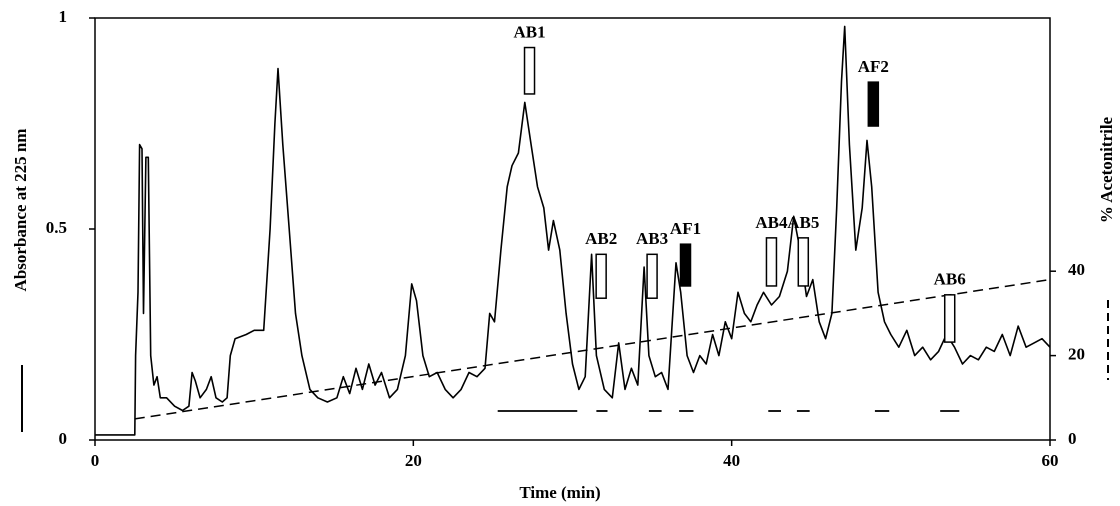 The width and height of the screenshot is (1120, 506). I want to click on annotation-label: AB6, so click(950, 279).